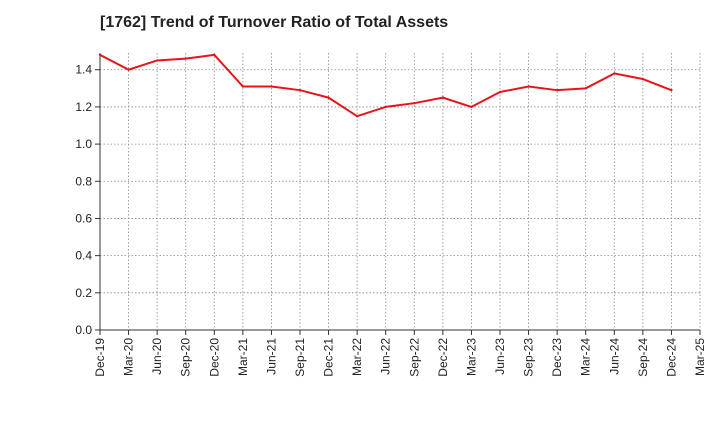  What do you see at coordinates (300, 357) in the screenshot?
I see `x-tick-label: Sep-21` at bounding box center [300, 357].